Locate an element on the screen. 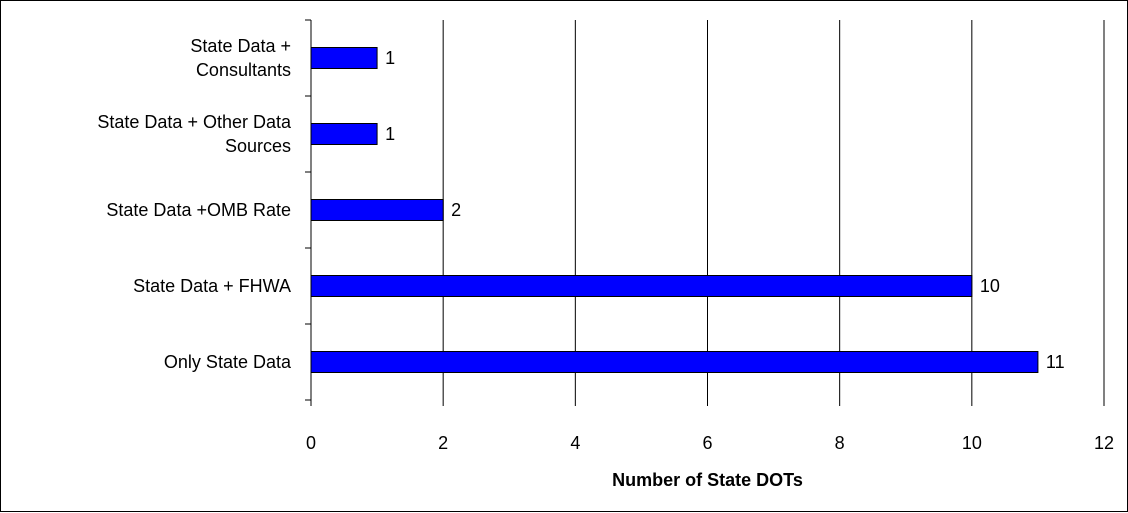 This screenshot has height=513, width=1128. category-label-line: Only State Data is located at coordinates (228, 362).